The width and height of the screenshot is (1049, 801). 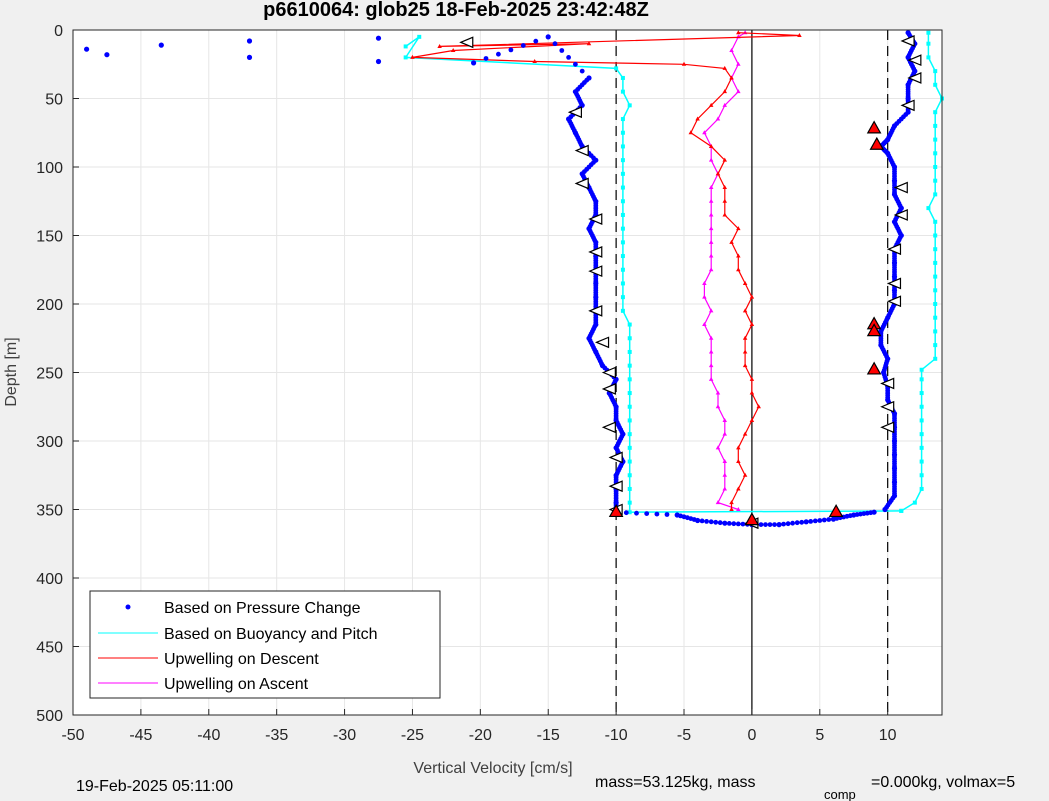 What do you see at coordinates (241, 659) in the screenshot?
I see `legend-label-descent: Upwelling on Descent` at bounding box center [241, 659].